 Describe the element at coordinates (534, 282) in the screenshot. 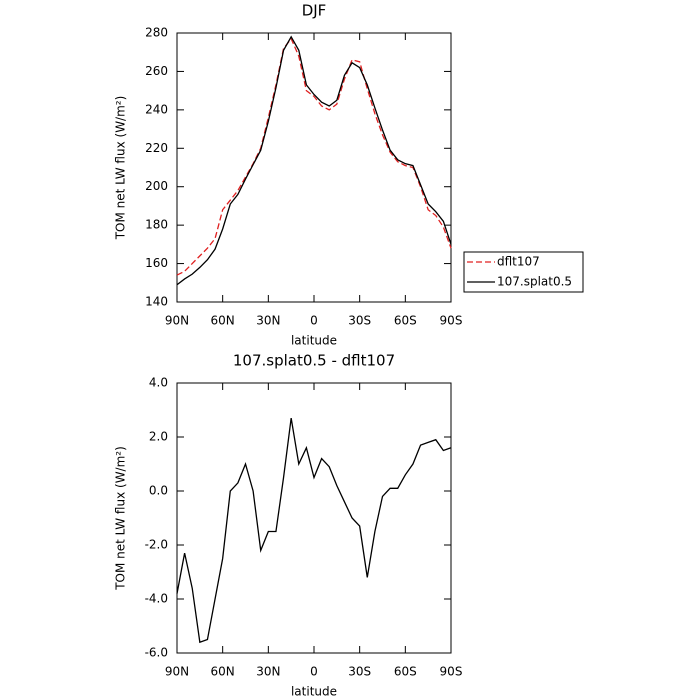

I see `legend-label: 107.splat0.5` at that location.